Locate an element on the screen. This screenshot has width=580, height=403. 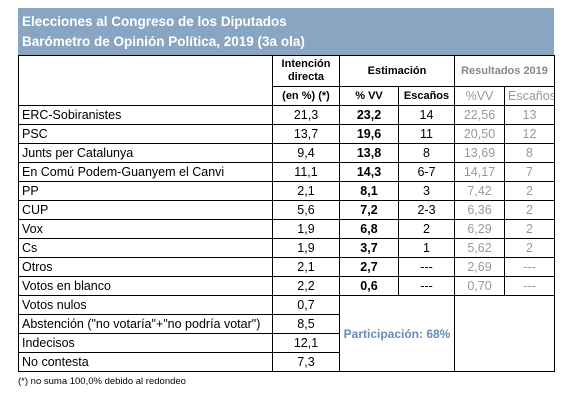
res-vv-value: 6,36 is located at coordinates (479, 210).